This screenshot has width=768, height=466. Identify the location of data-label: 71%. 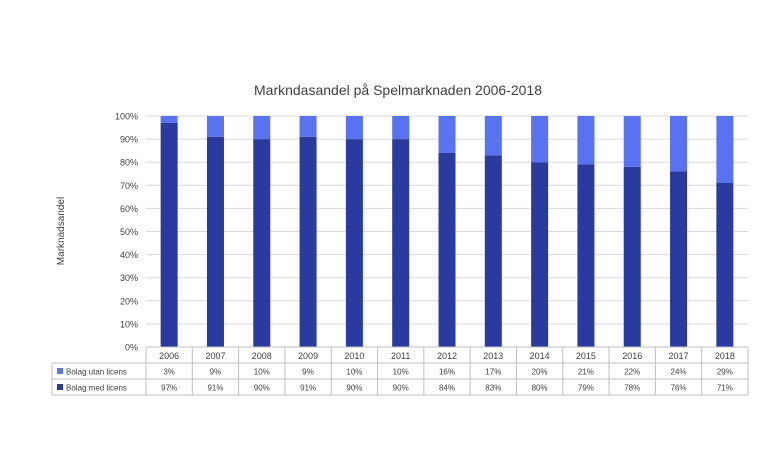
(725, 388).